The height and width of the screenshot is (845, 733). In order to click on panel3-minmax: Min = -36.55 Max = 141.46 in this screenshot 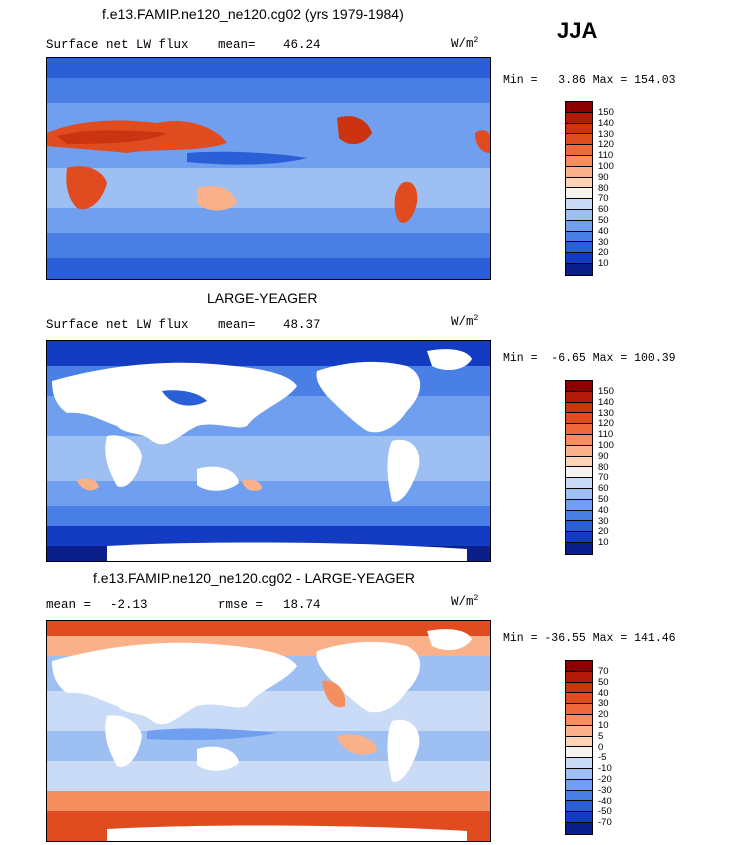, I will do `click(589, 638)`.